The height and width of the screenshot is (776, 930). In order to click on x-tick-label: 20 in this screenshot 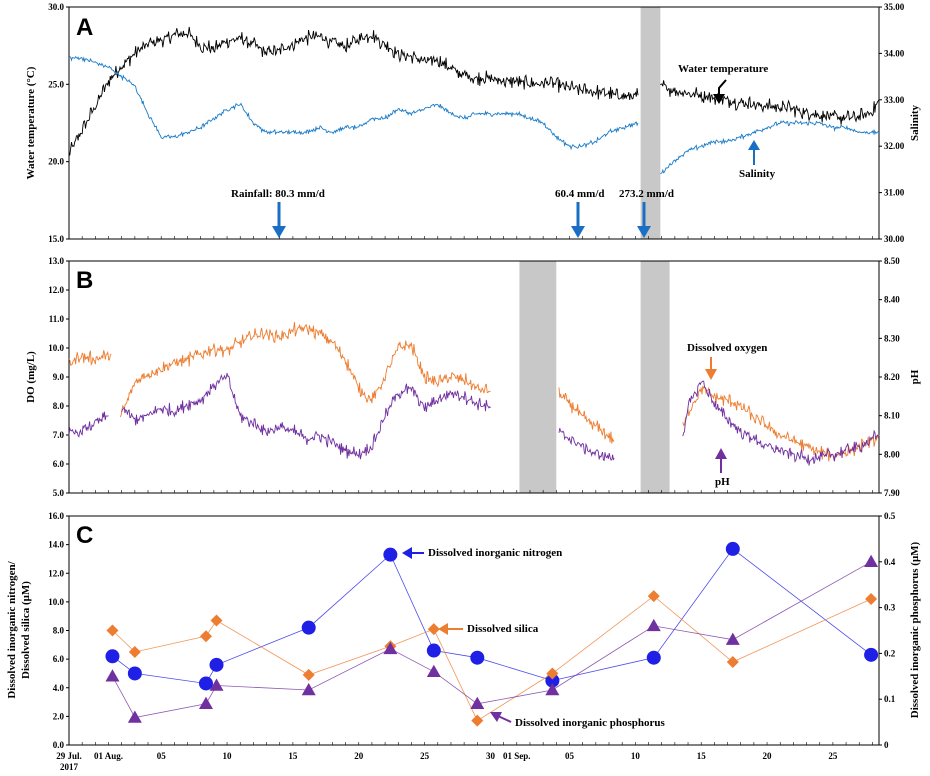, I will do `click(768, 756)`.